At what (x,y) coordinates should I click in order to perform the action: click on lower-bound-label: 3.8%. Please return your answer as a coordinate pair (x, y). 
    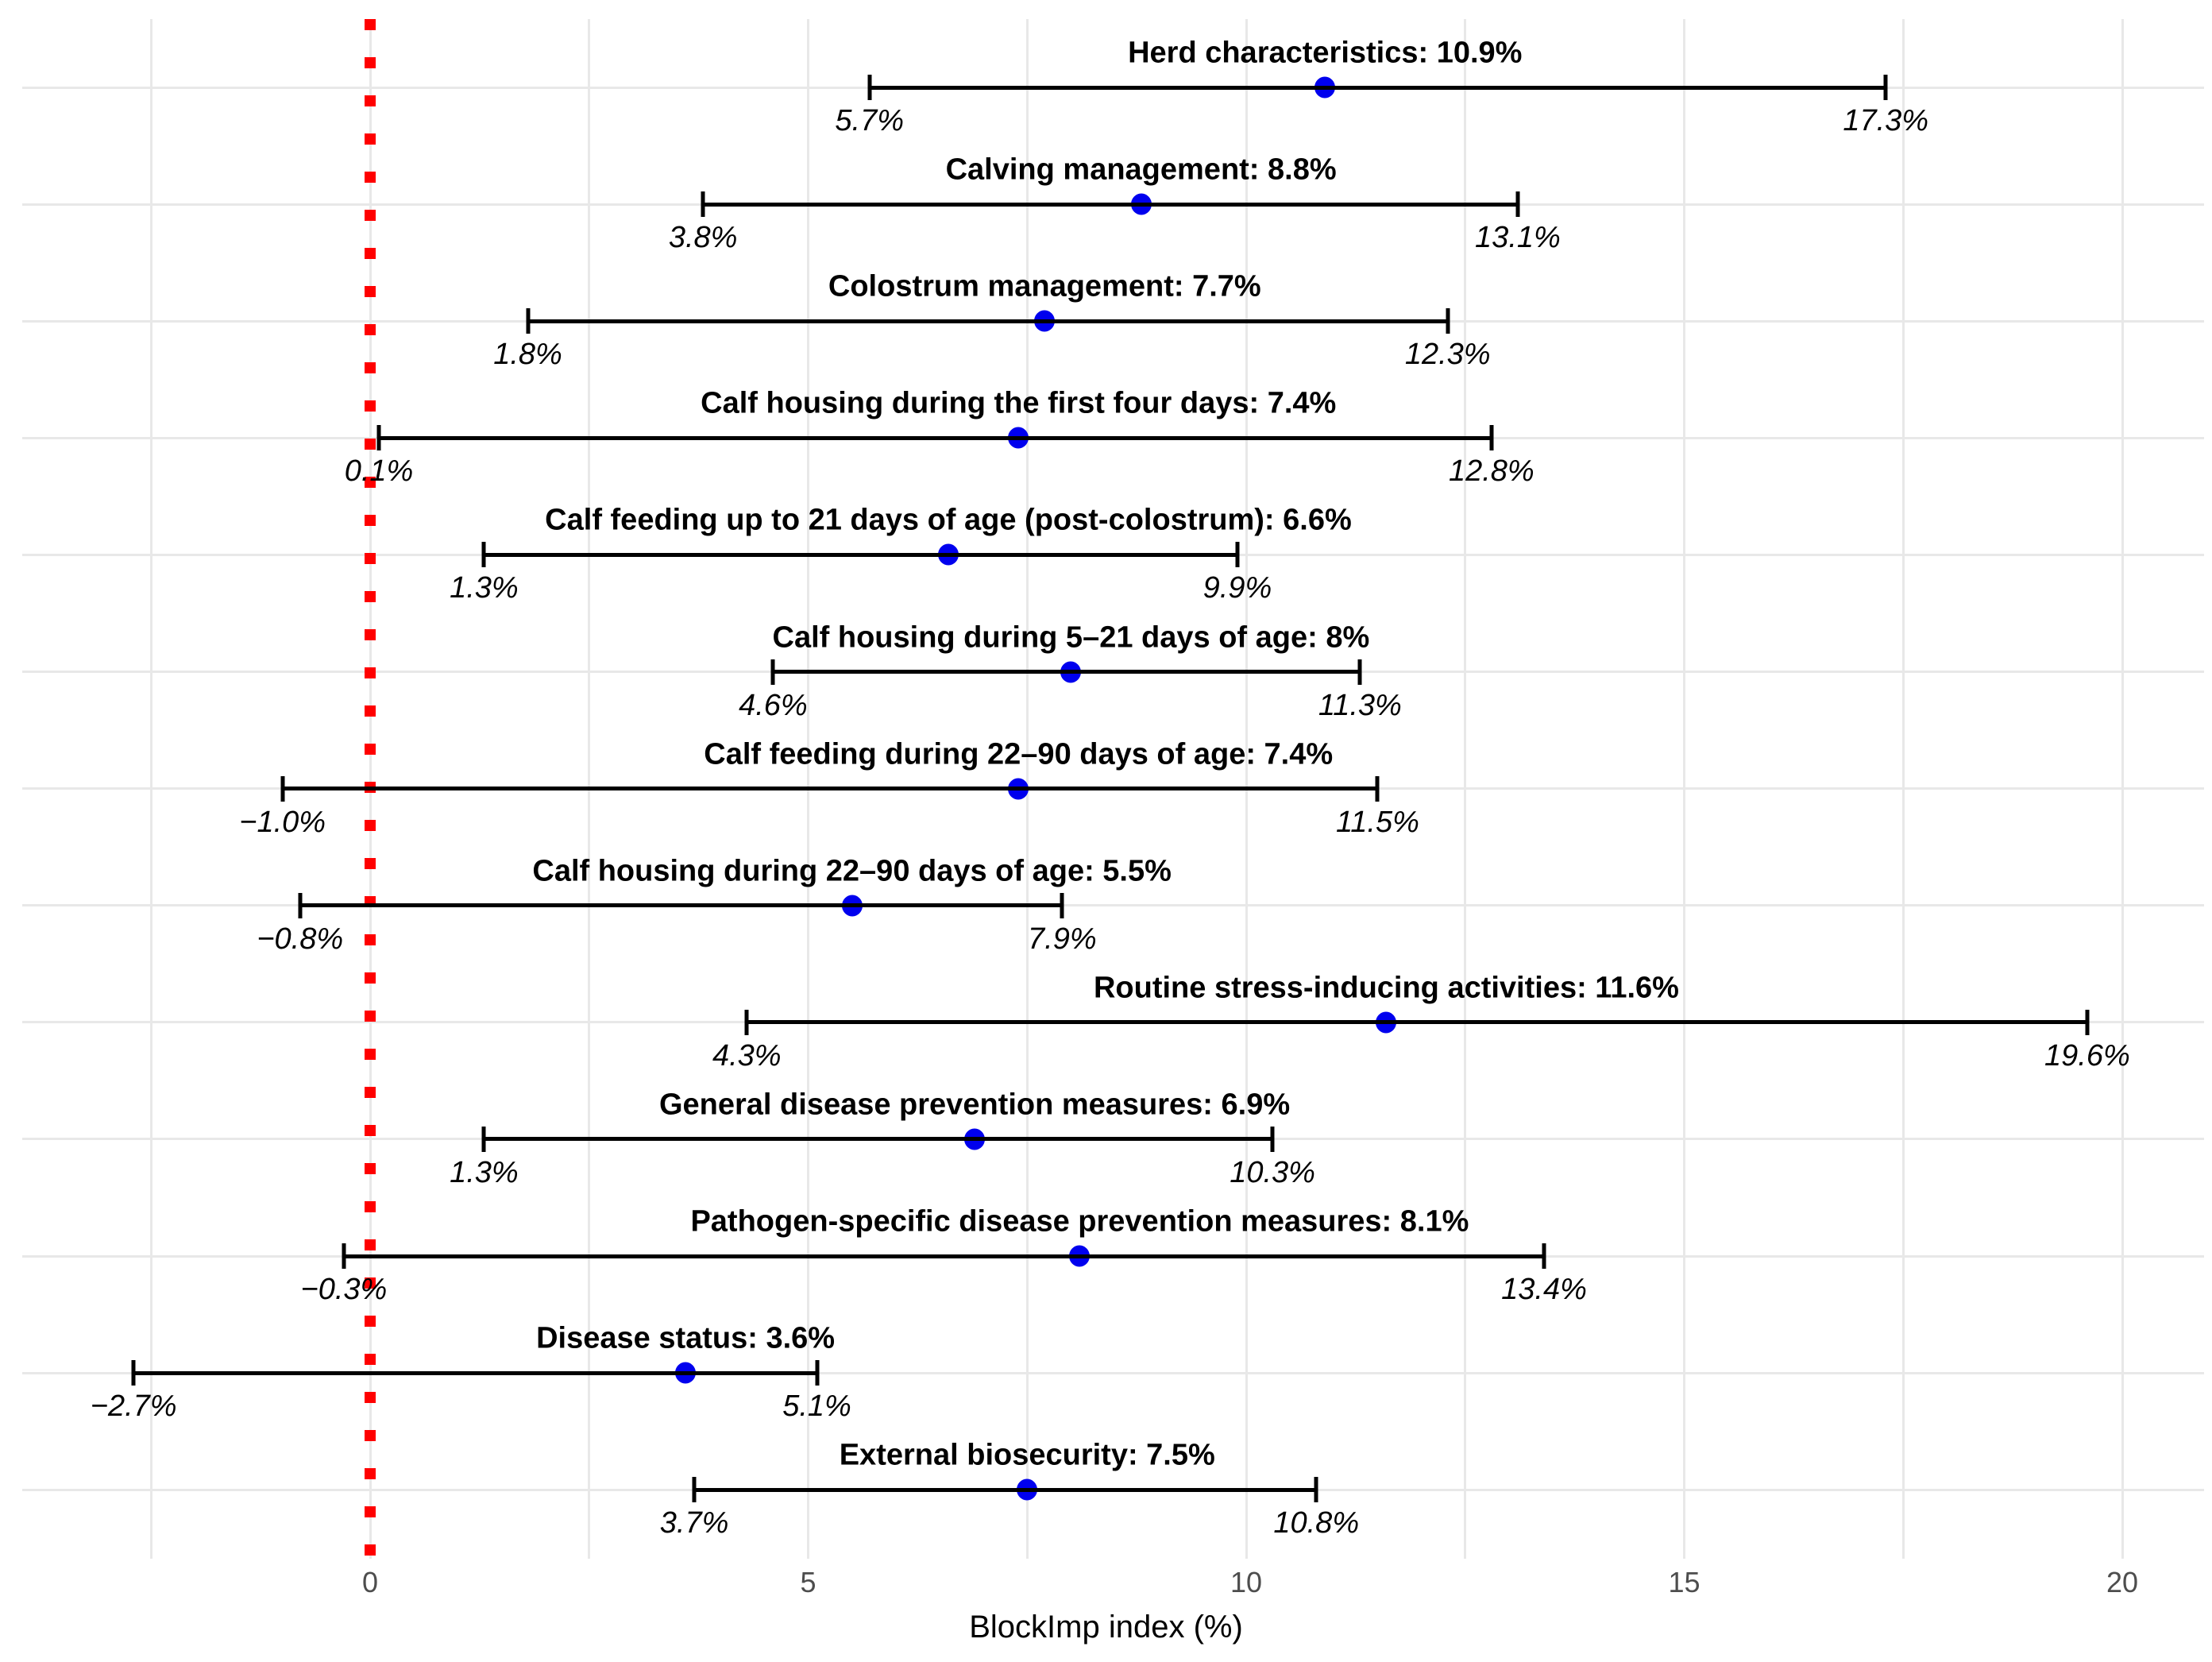
    Looking at the image, I should click on (703, 238).